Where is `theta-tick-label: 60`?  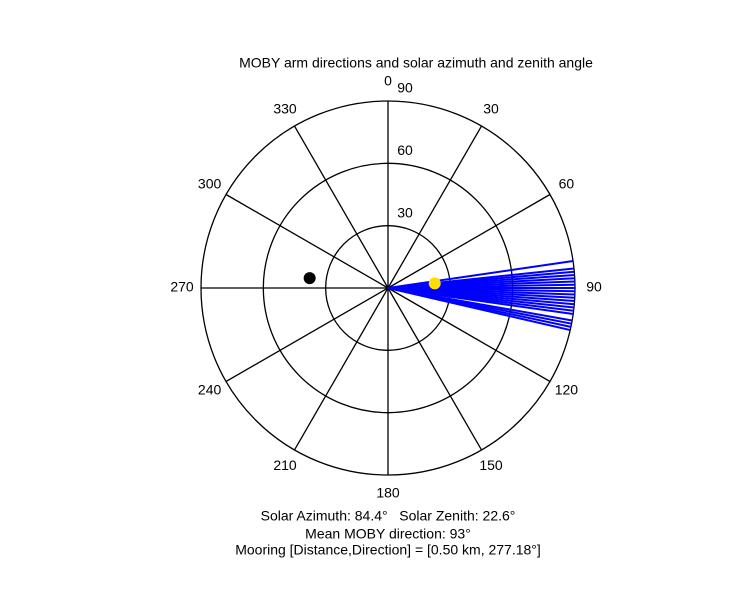
theta-tick-label: 60 is located at coordinates (567, 184).